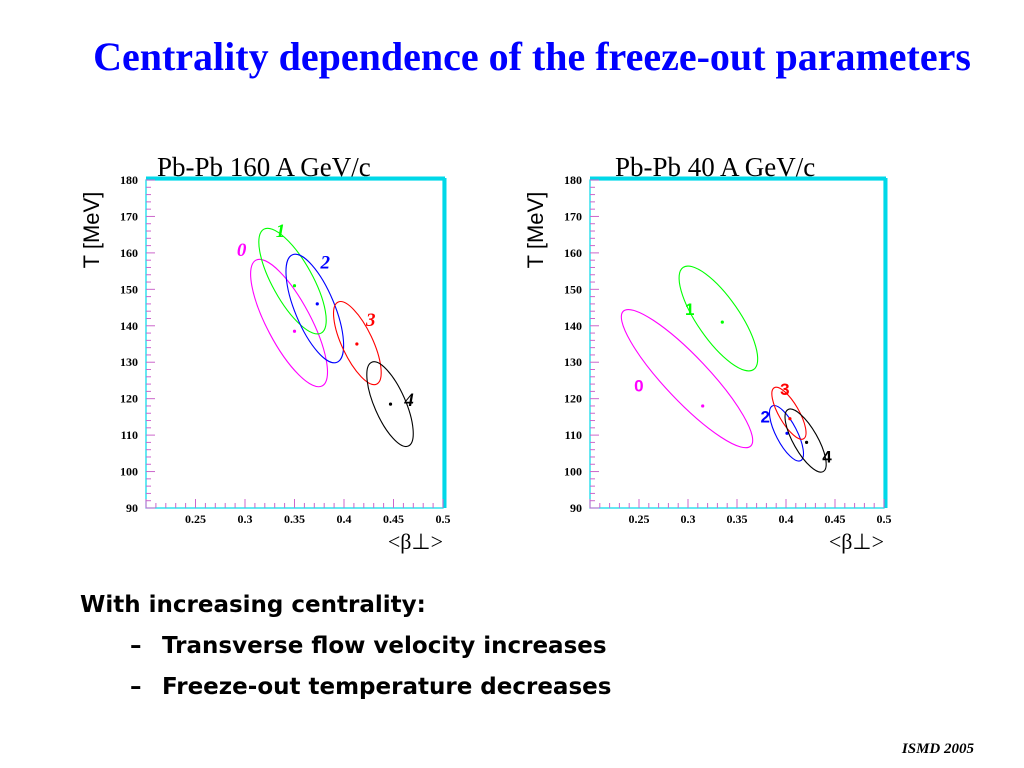 The image size is (1024, 768). What do you see at coordinates (384, 646) in the screenshot?
I see `bullet-text: Transverse flow velocity increases` at bounding box center [384, 646].